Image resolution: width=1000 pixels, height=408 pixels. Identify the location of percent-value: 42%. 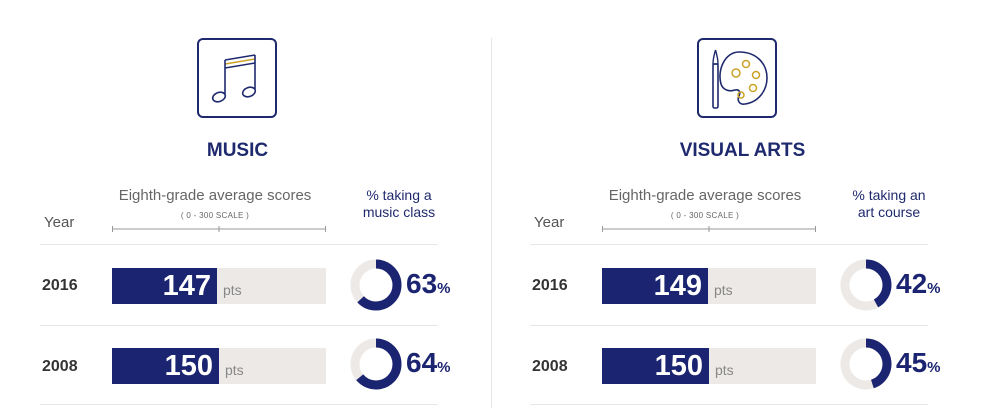
(918, 283).